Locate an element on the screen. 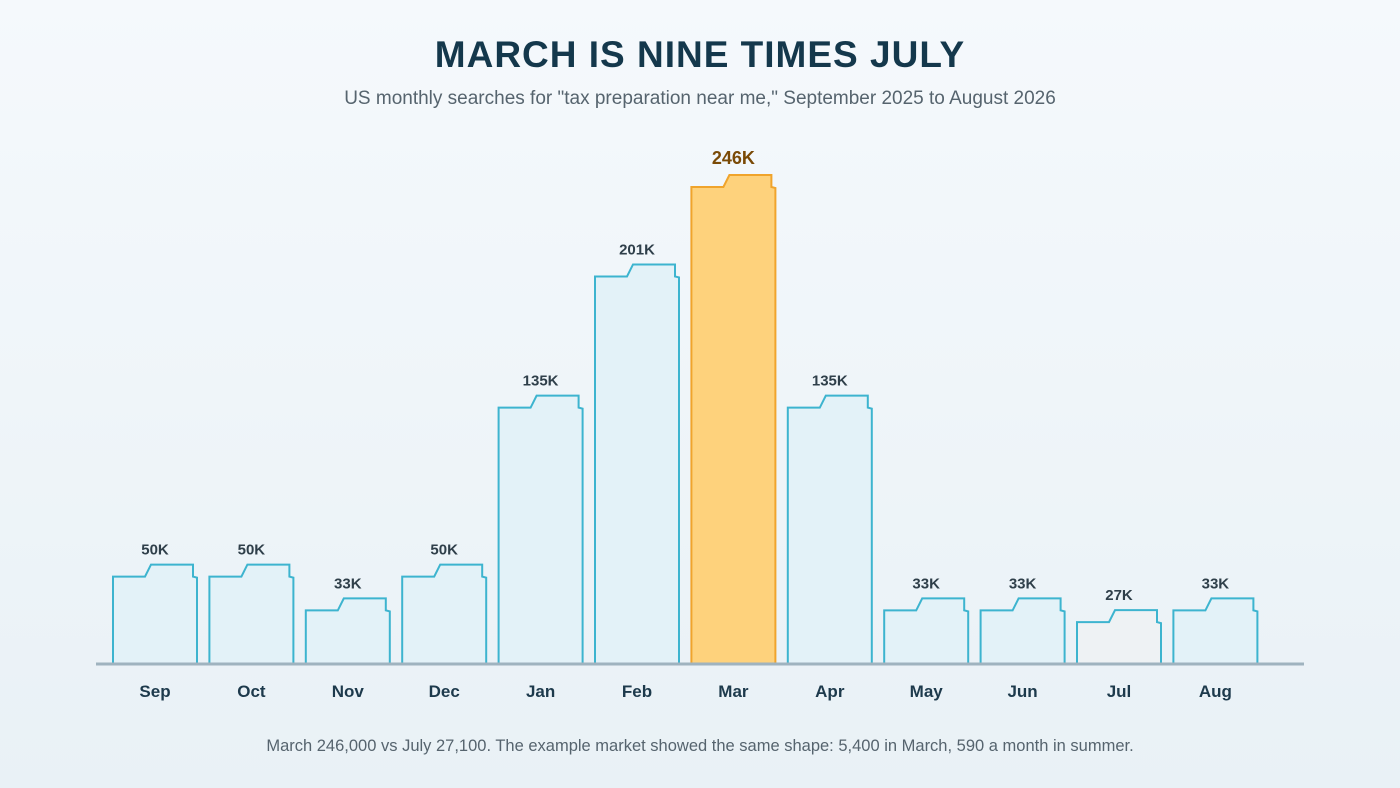  value-label-mar: 246K is located at coordinates (733, 158).